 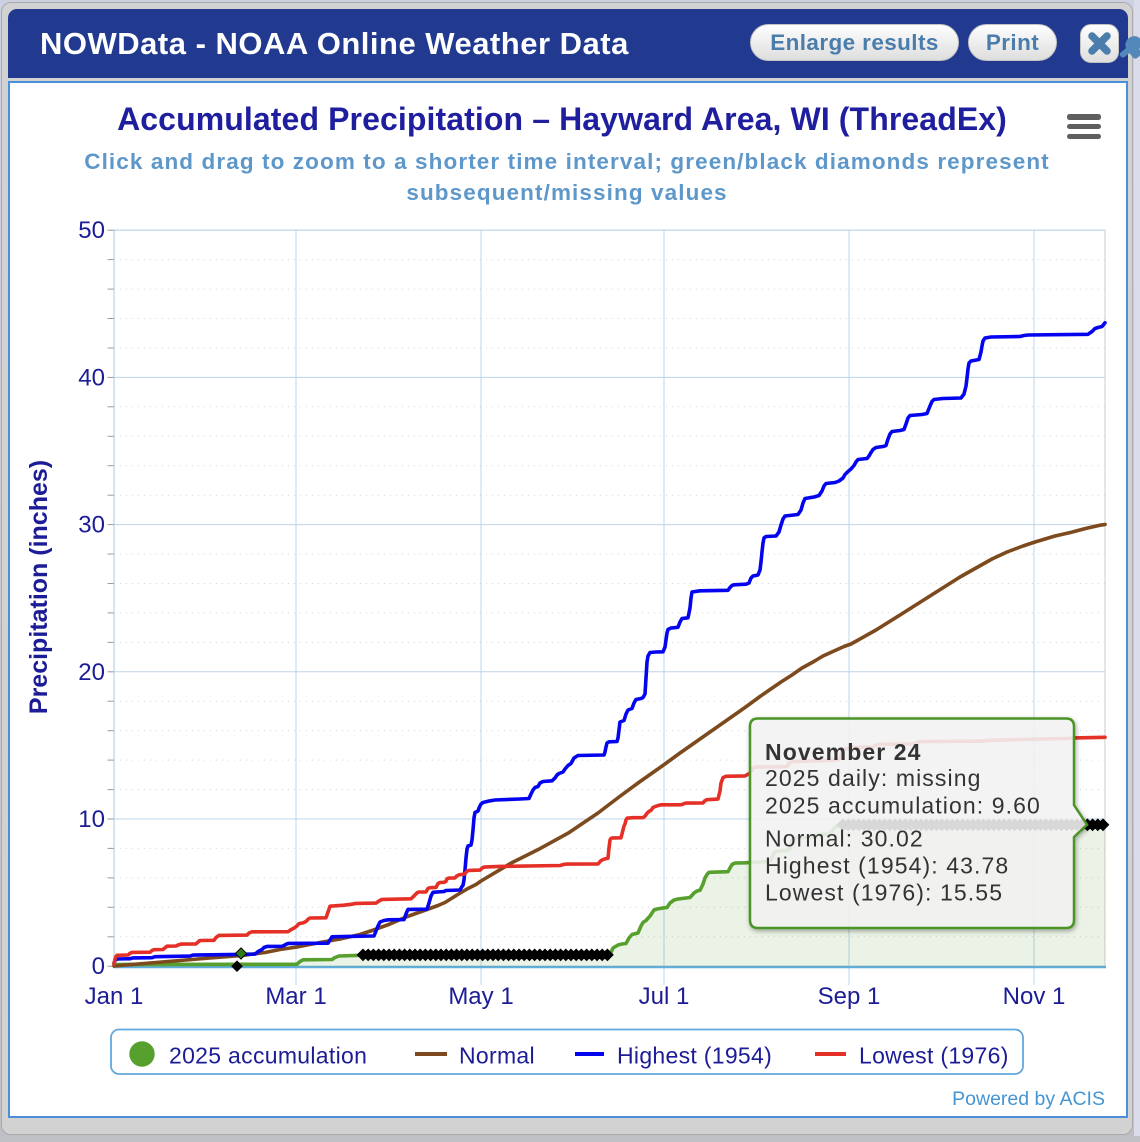 I want to click on svg-text: Precipitation (inches), so click(x=39, y=587).